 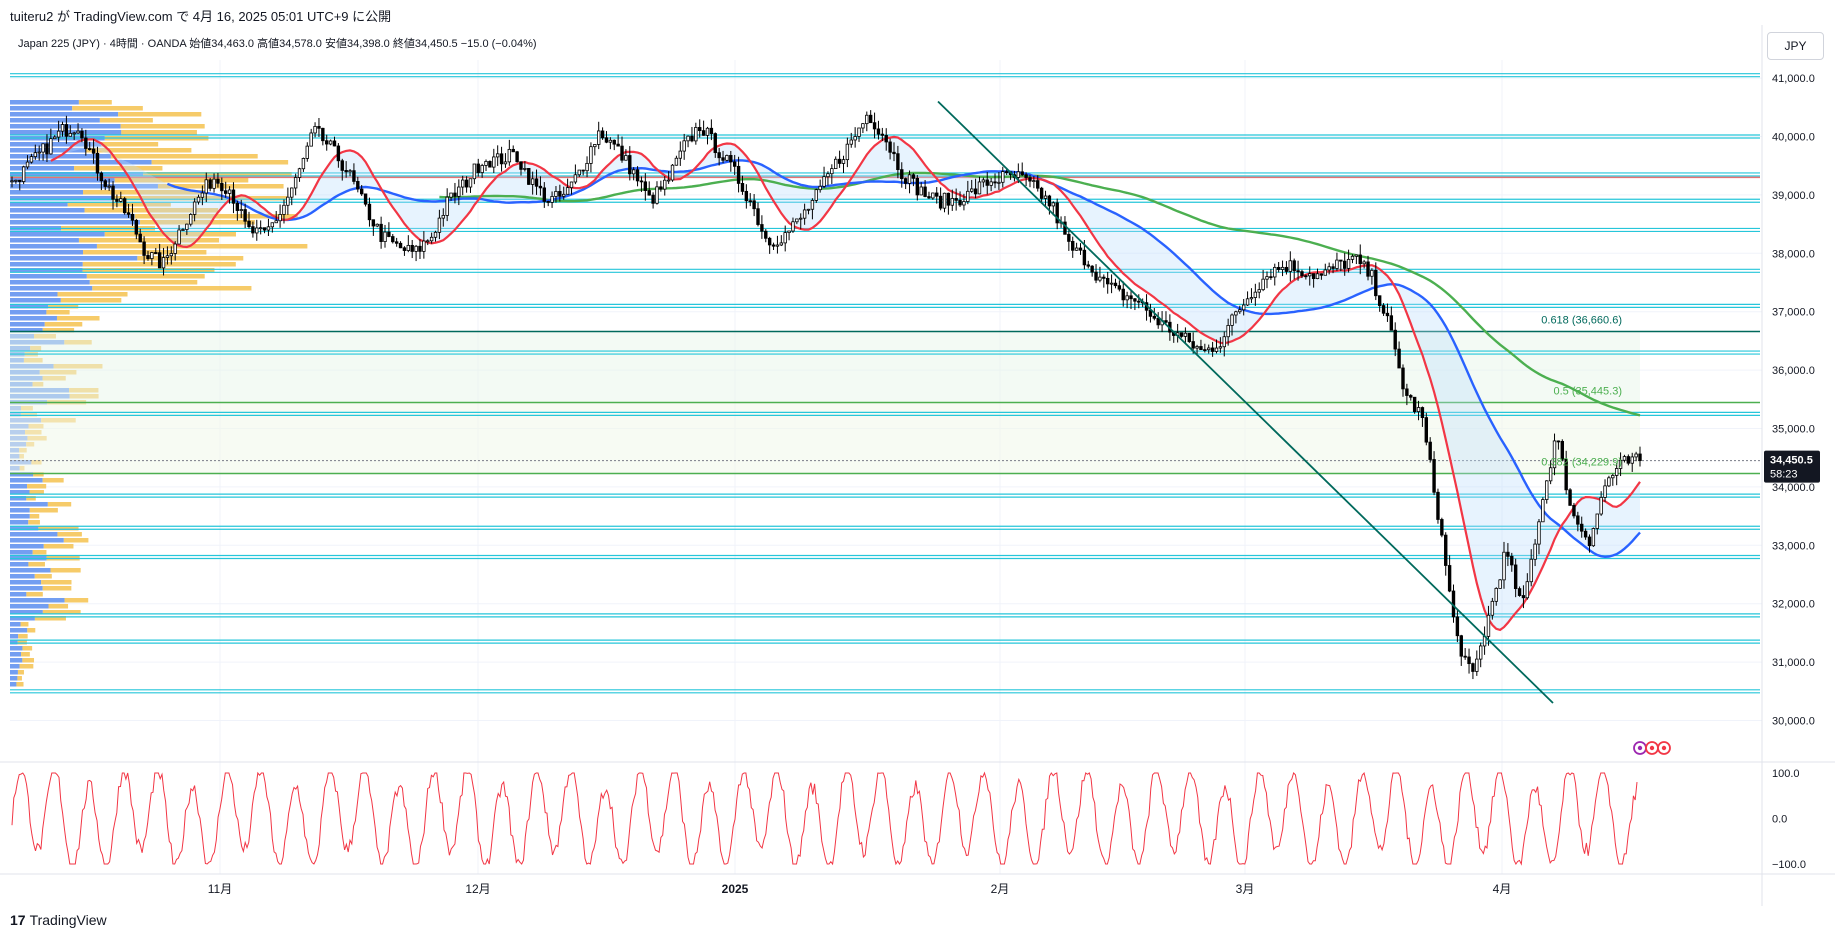 I want to click on time-axis-label: 4月, so click(x=1502, y=889).